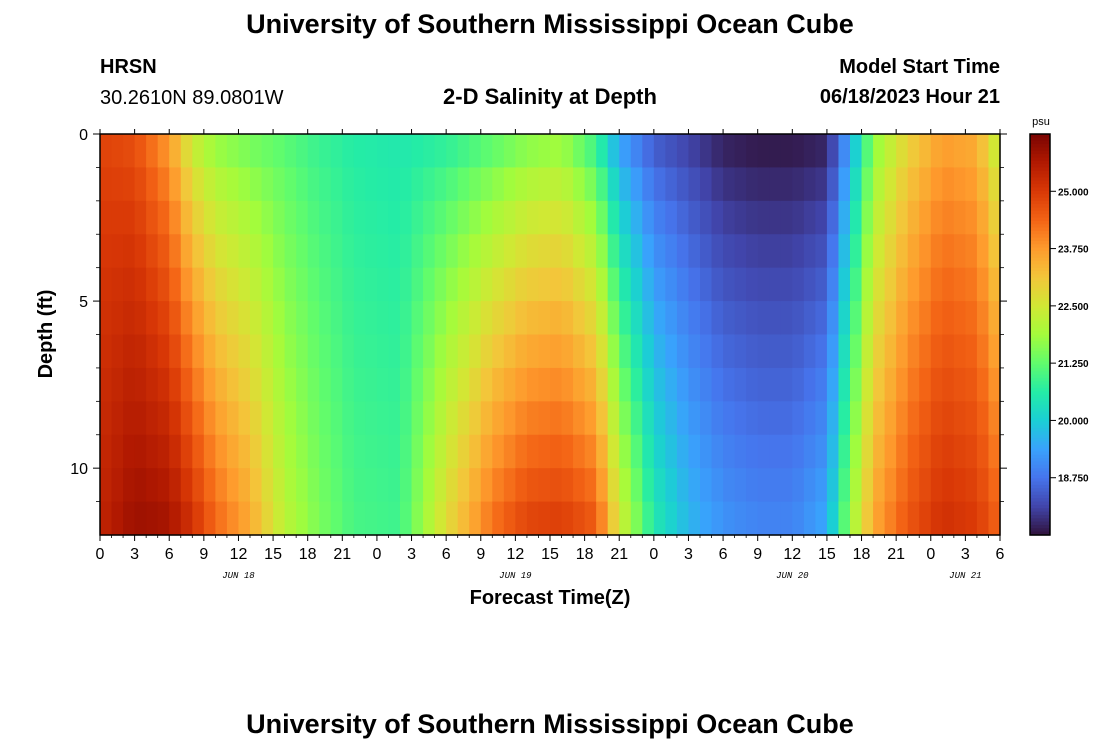 This screenshot has height=750, width=1100. I want to click on x-tick-label: 0, so click(376, 554).